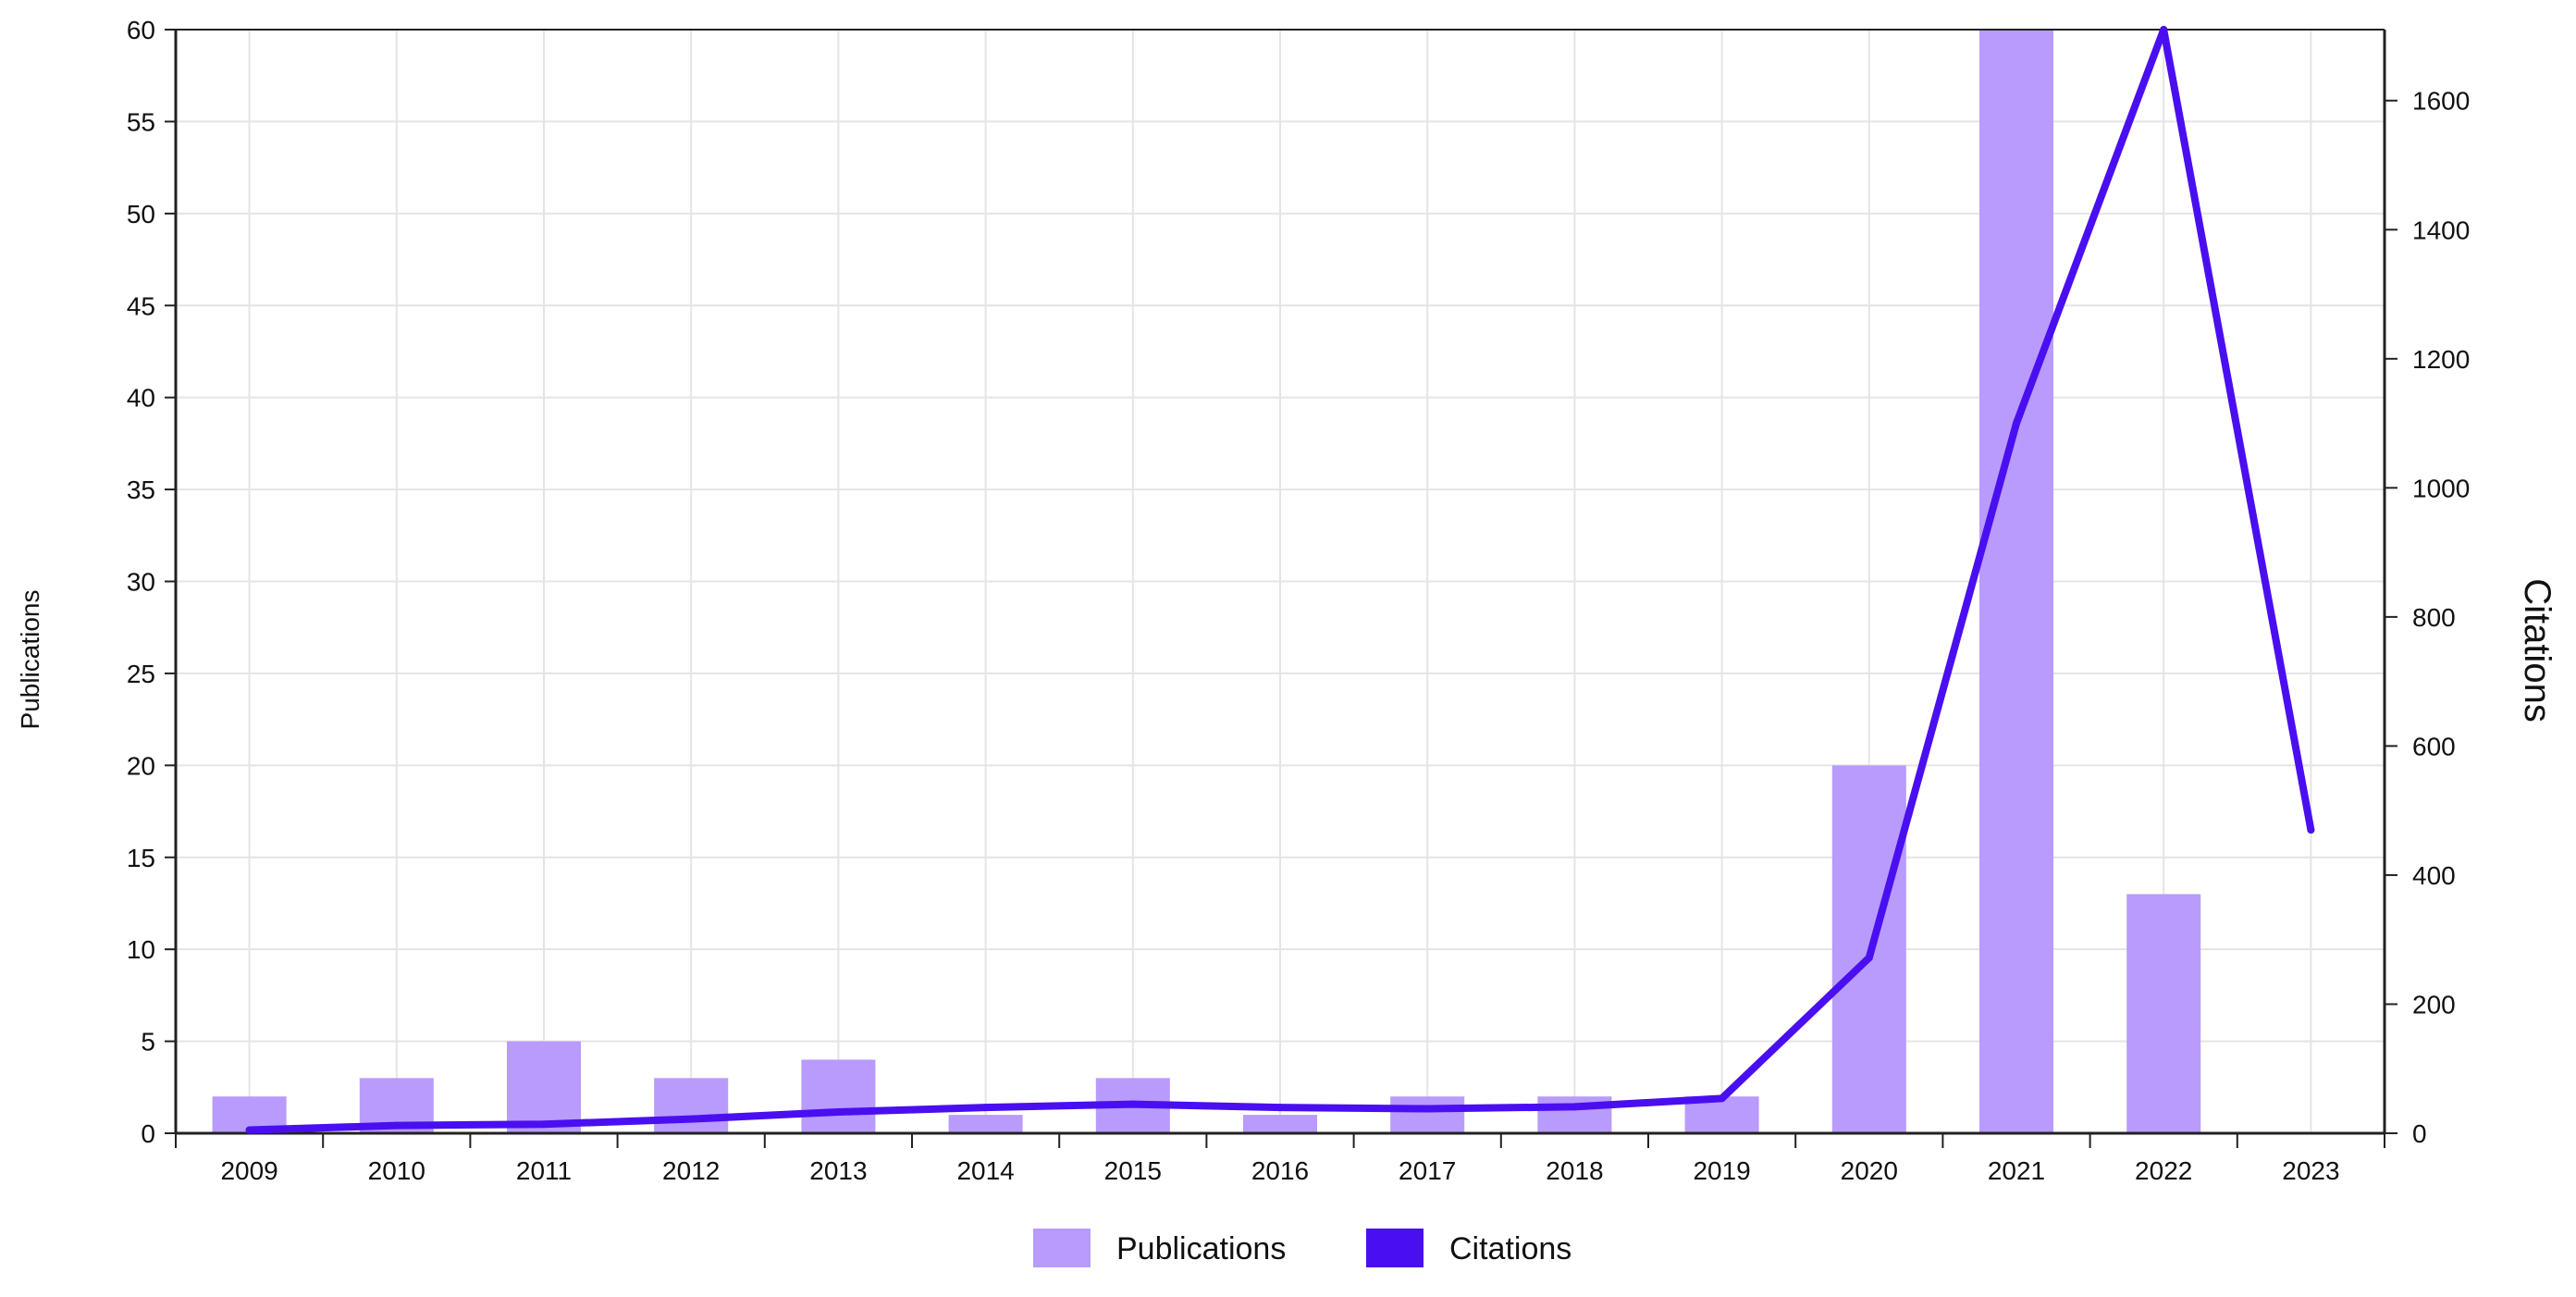  Describe the element at coordinates (1574, 1170) in the screenshot. I see `x-tick-label: 2018` at that location.